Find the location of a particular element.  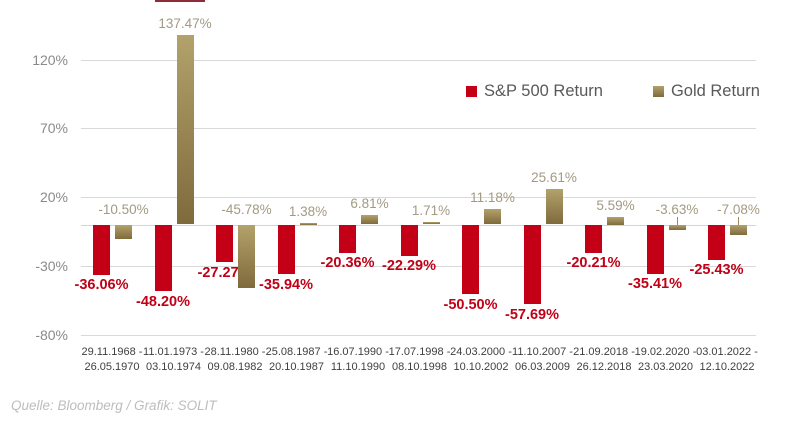

sp500-value-label: -20.36% is located at coordinates (347, 263).